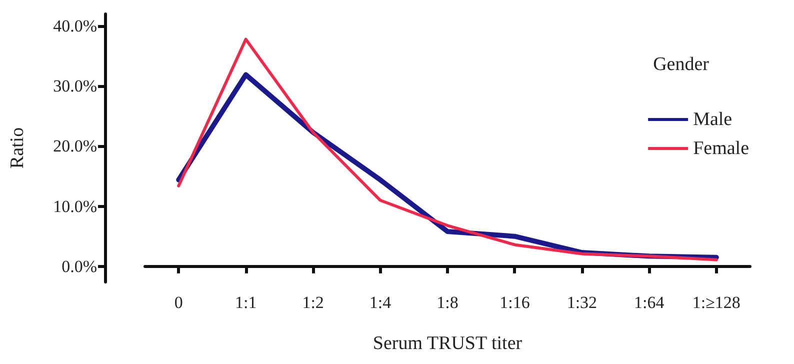 This screenshot has width=794, height=364. Describe the element at coordinates (716, 302) in the screenshot. I see `x-tick-label: 1:≥128` at that location.